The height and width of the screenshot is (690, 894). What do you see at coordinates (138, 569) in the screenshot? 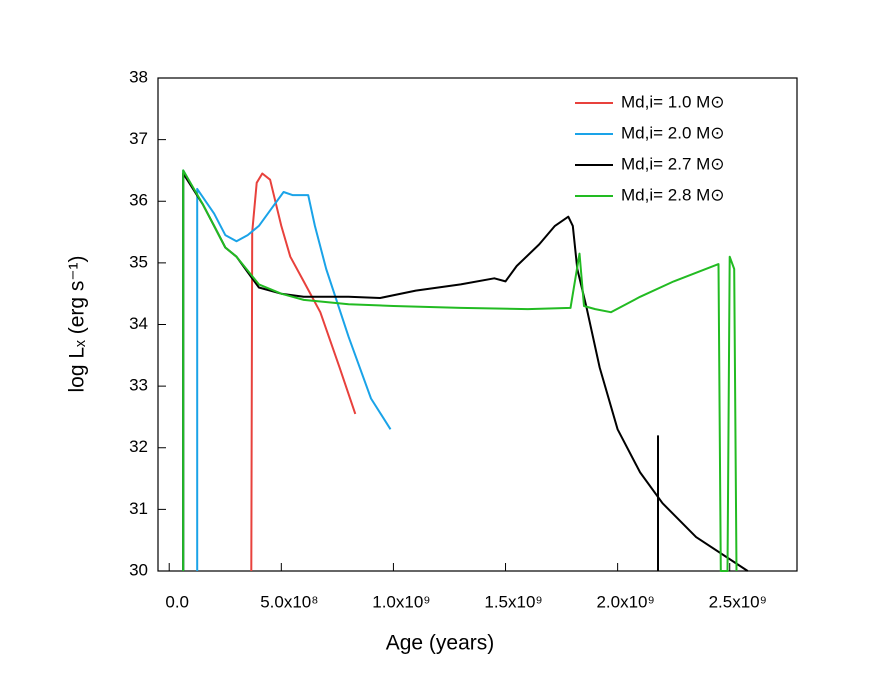
I see `y-tick-label: 30` at bounding box center [138, 569].